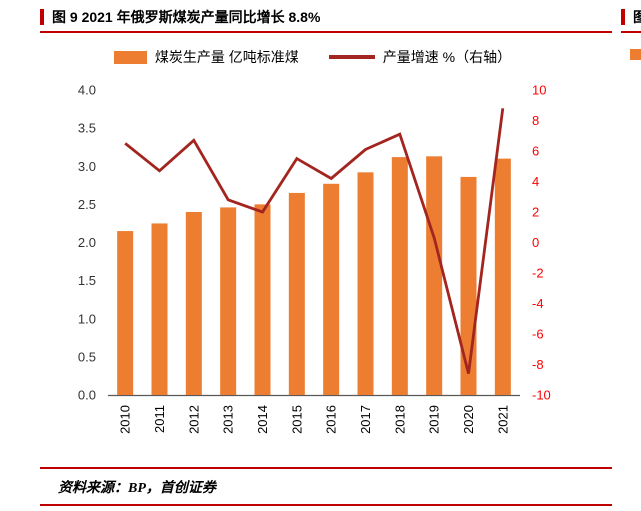 Image resolution: width=641 pixels, height=511 pixels. I want to click on right-axis-tick-label: -10, so click(541, 395).